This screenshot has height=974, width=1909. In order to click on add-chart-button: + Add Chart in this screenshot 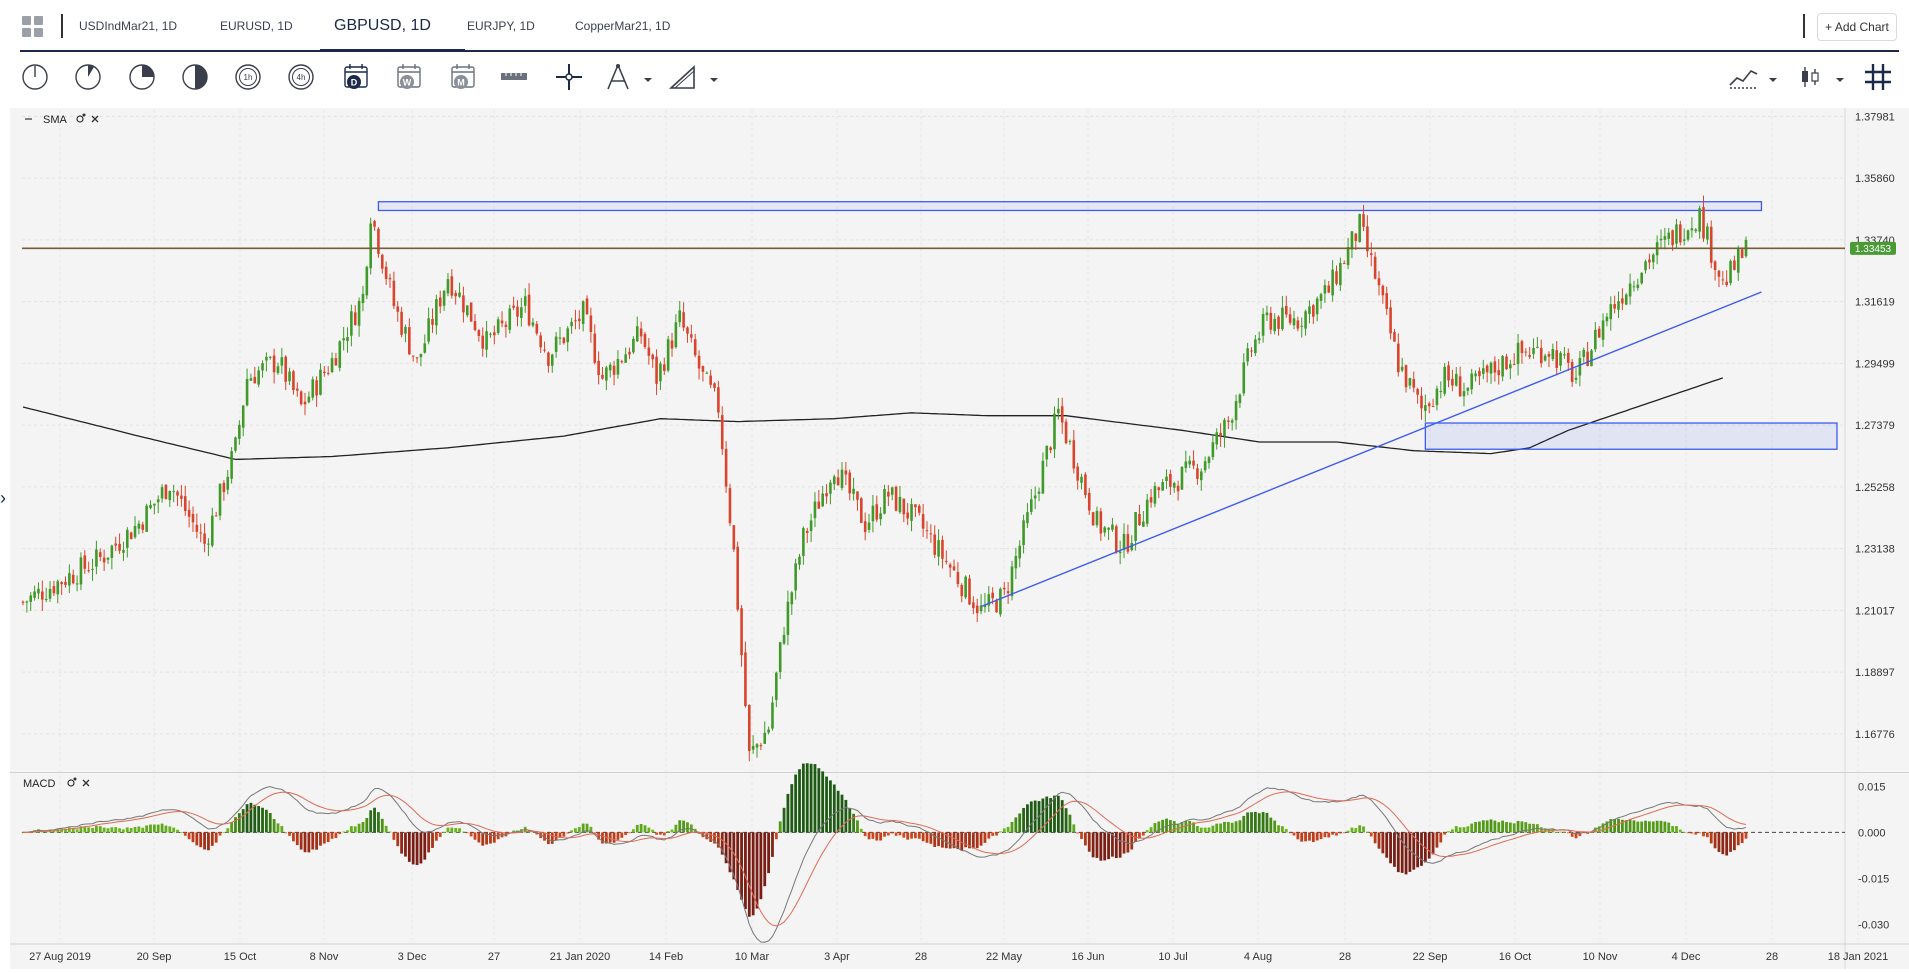, I will do `click(1857, 27)`.